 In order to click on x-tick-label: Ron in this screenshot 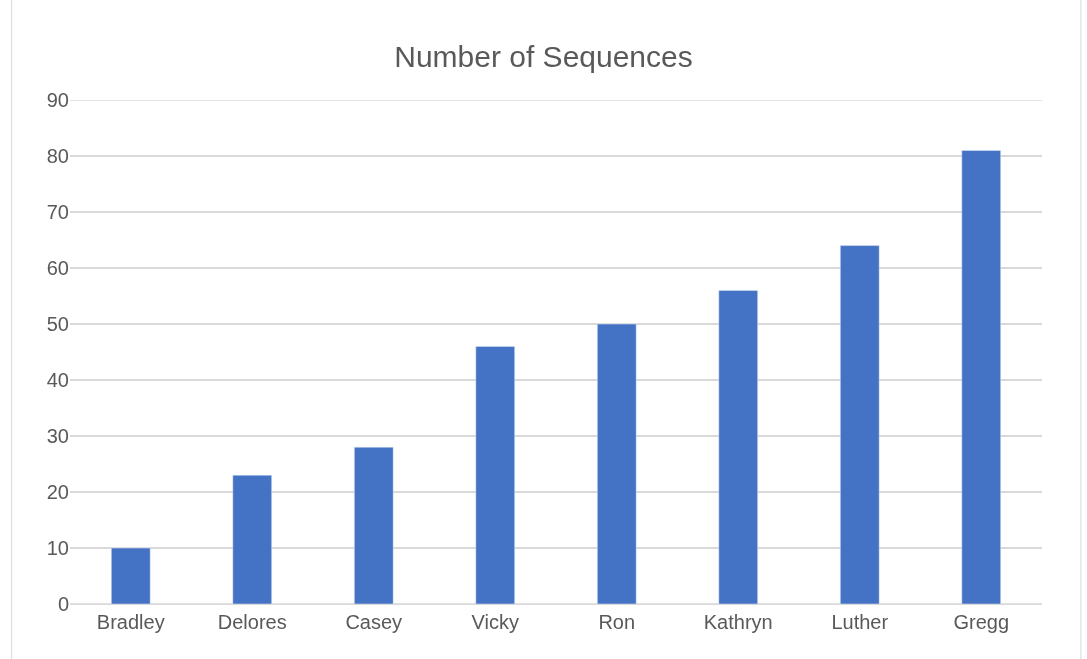, I will do `click(617, 622)`.